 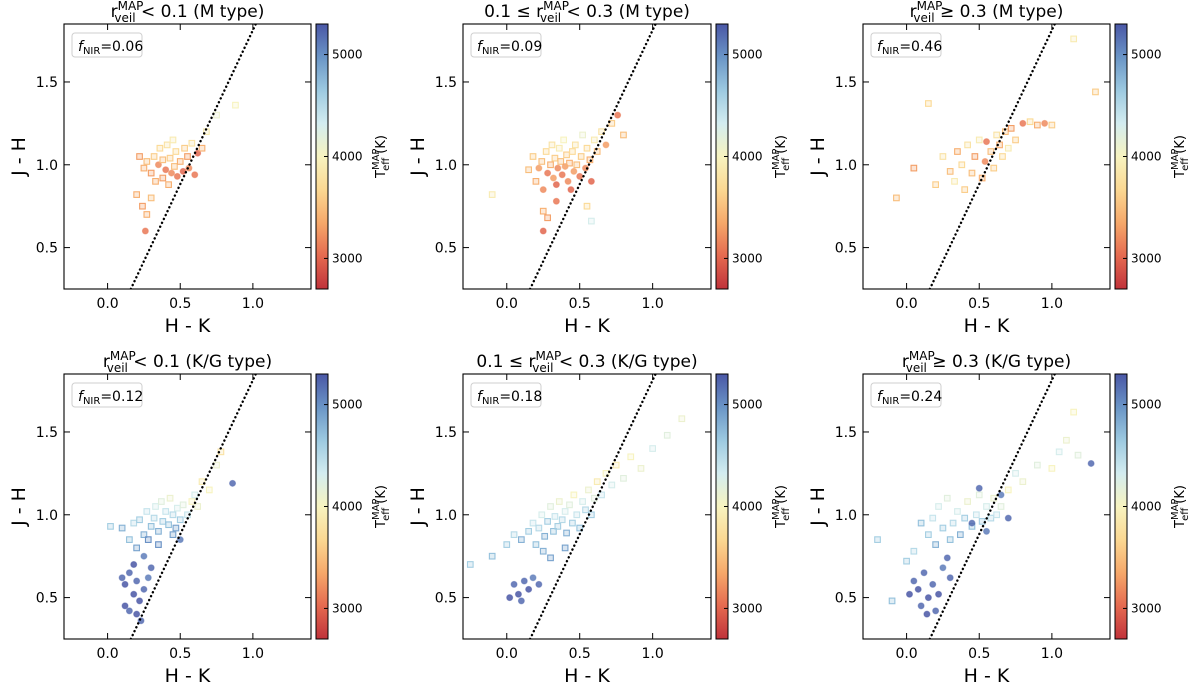 What do you see at coordinates (846, 83) in the screenshot?
I see `y-tick-label: 1.5` at bounding box center [846, 83].